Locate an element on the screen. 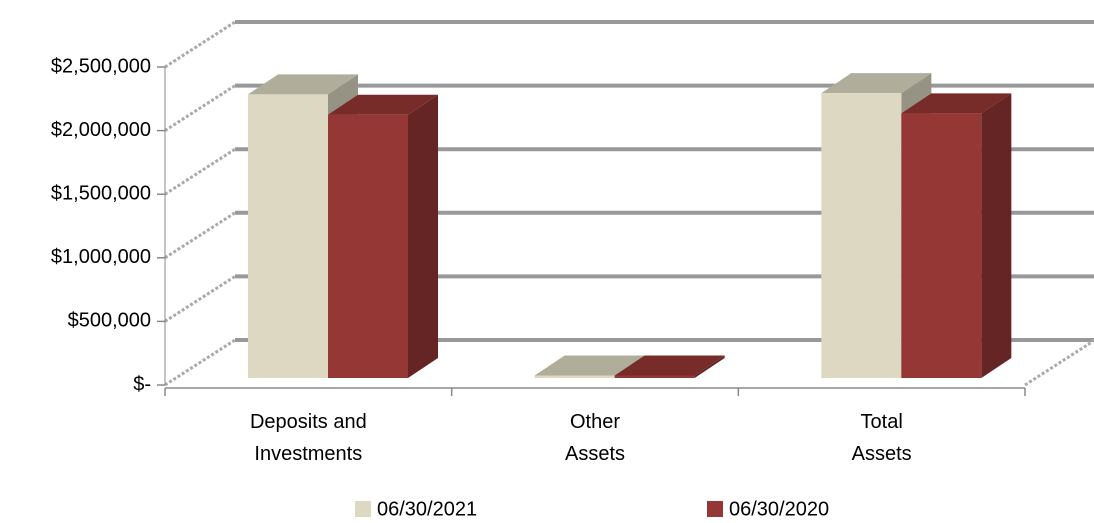  x-tick-label: Total Assets is located at coordinates (881, 438).